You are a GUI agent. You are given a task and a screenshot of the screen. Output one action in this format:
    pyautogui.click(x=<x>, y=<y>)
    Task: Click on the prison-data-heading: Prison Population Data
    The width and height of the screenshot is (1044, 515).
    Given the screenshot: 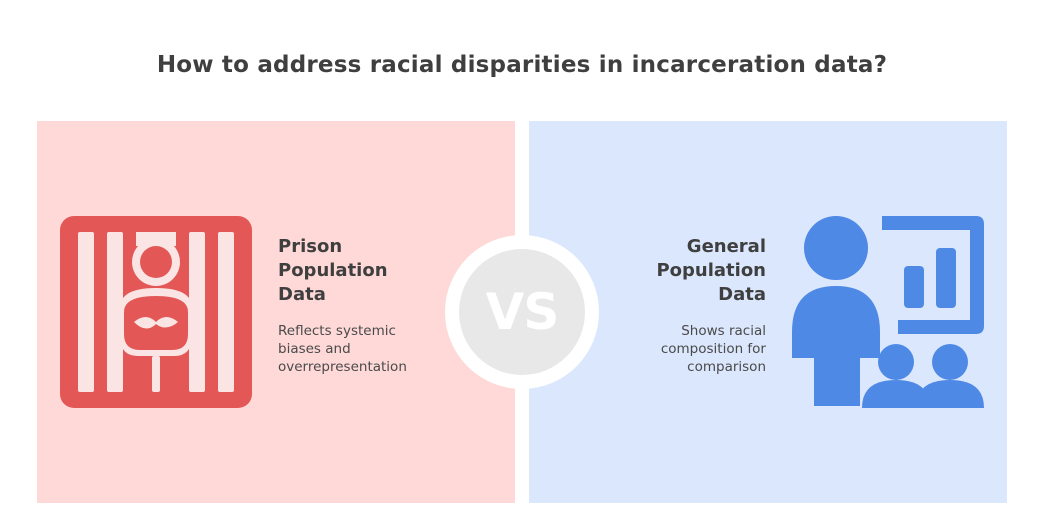 What is the action you would take?
    pyautogui.click(x=333, y=270)
    